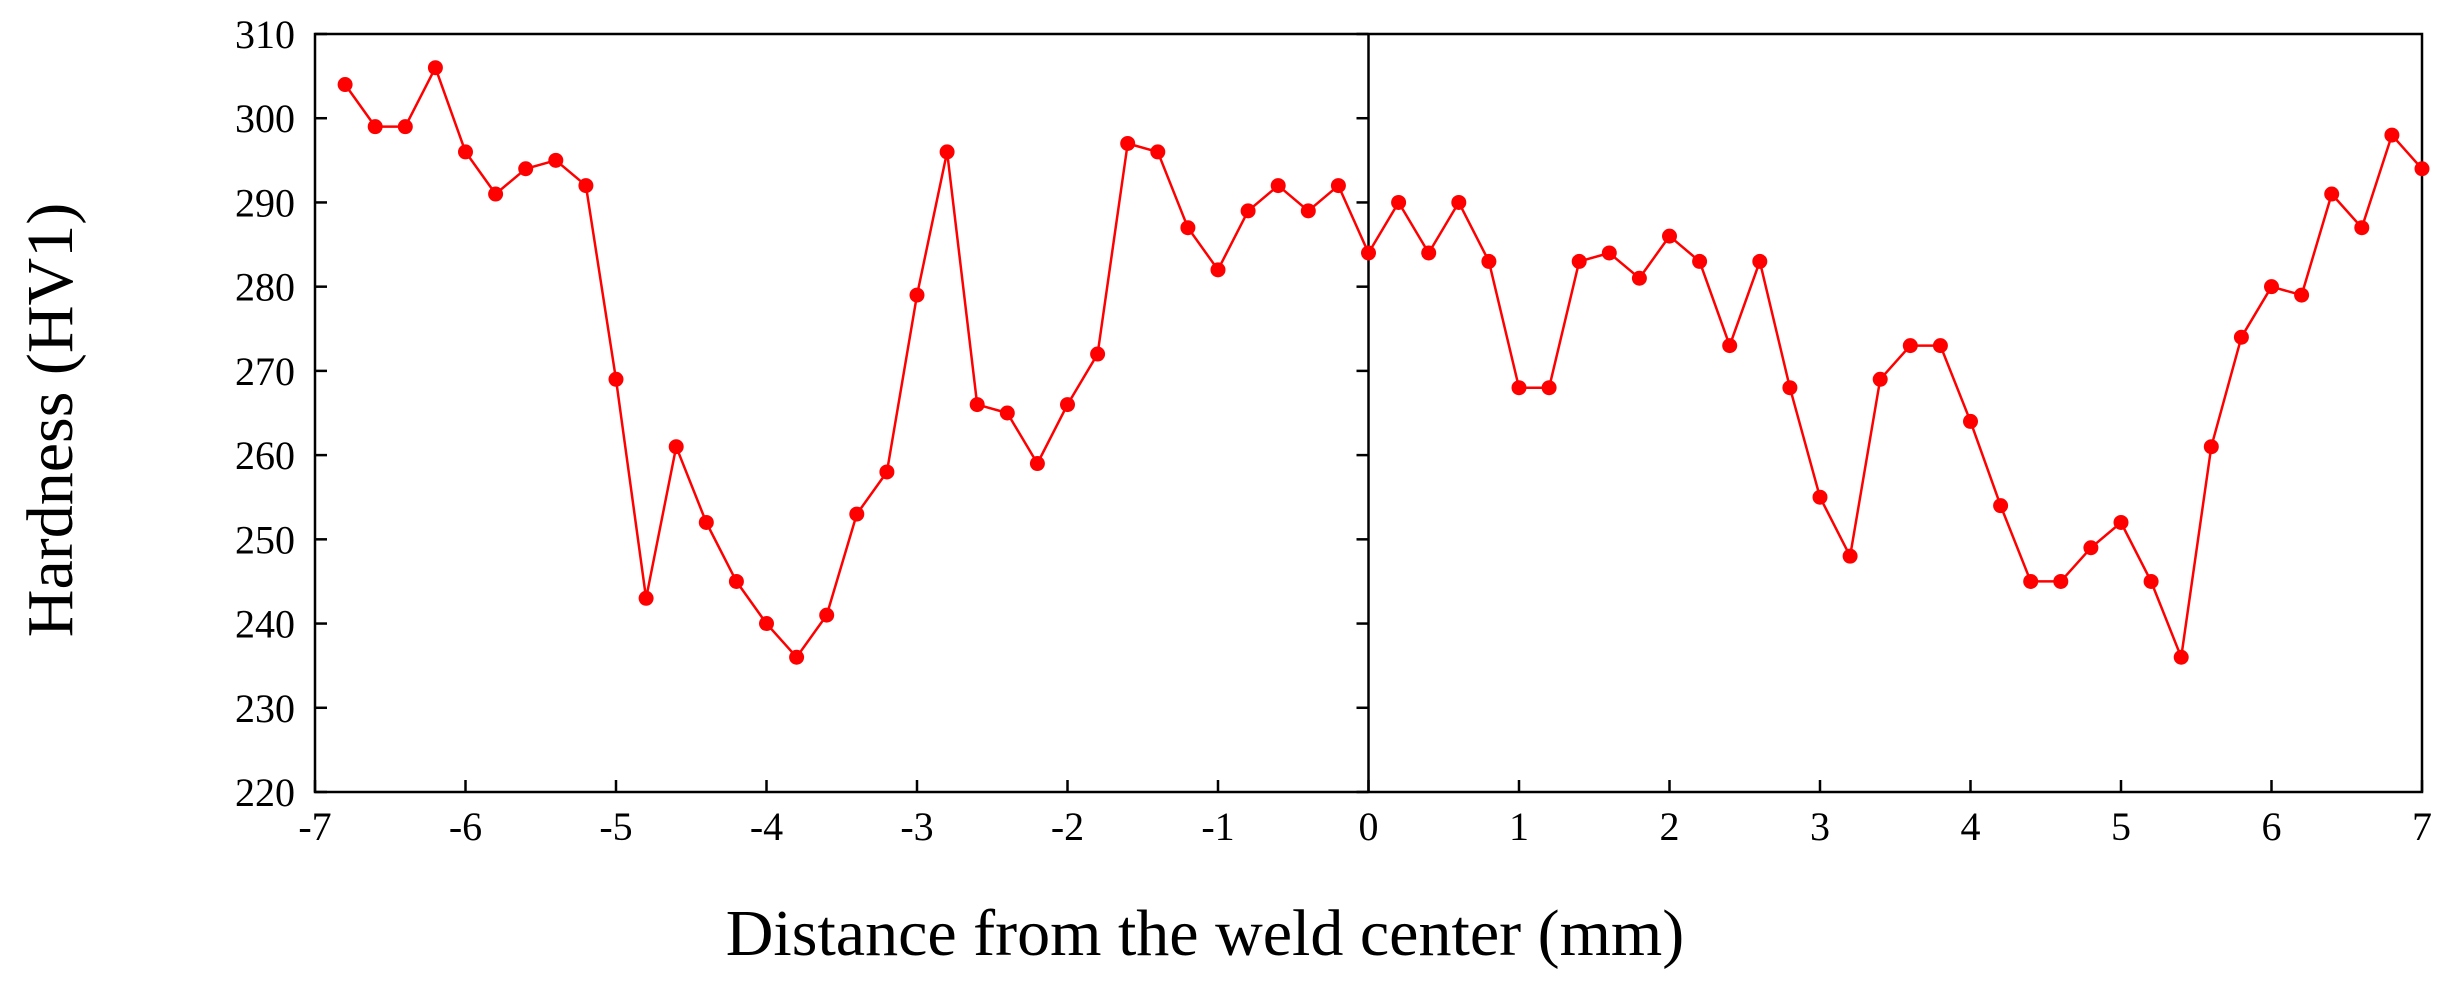 The width and height of the screenshot is (2453, 996). What do you see at coordinates (265, 455) in the screenshot?
I see `y-tick-label: 260` at bounding box center [265, 455].